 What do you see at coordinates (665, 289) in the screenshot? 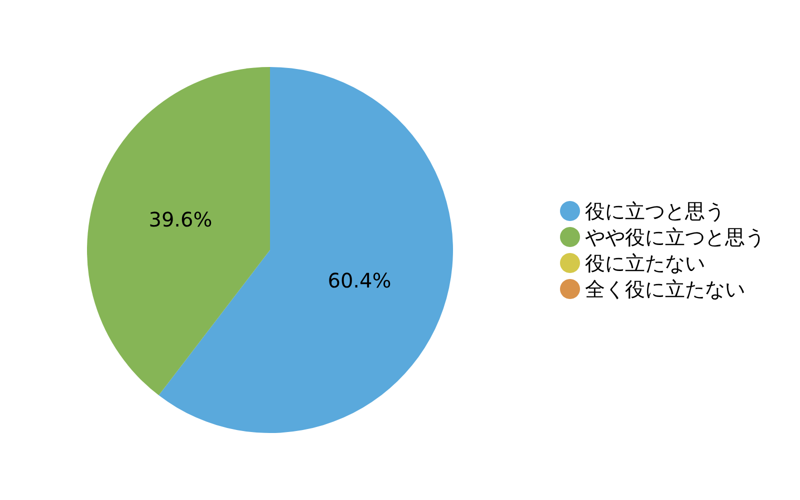
I see `legend-label: 全く役に立たない` at bounding box center [665, 289].